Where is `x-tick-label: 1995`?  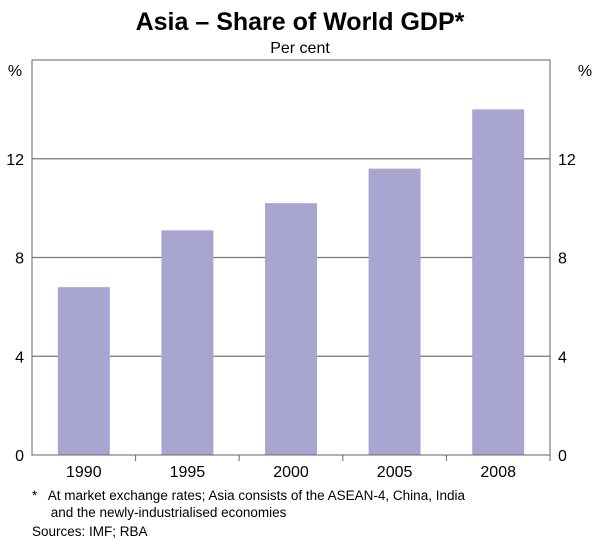
x-tick-label: 1995 is located at coordinates (188, 472).